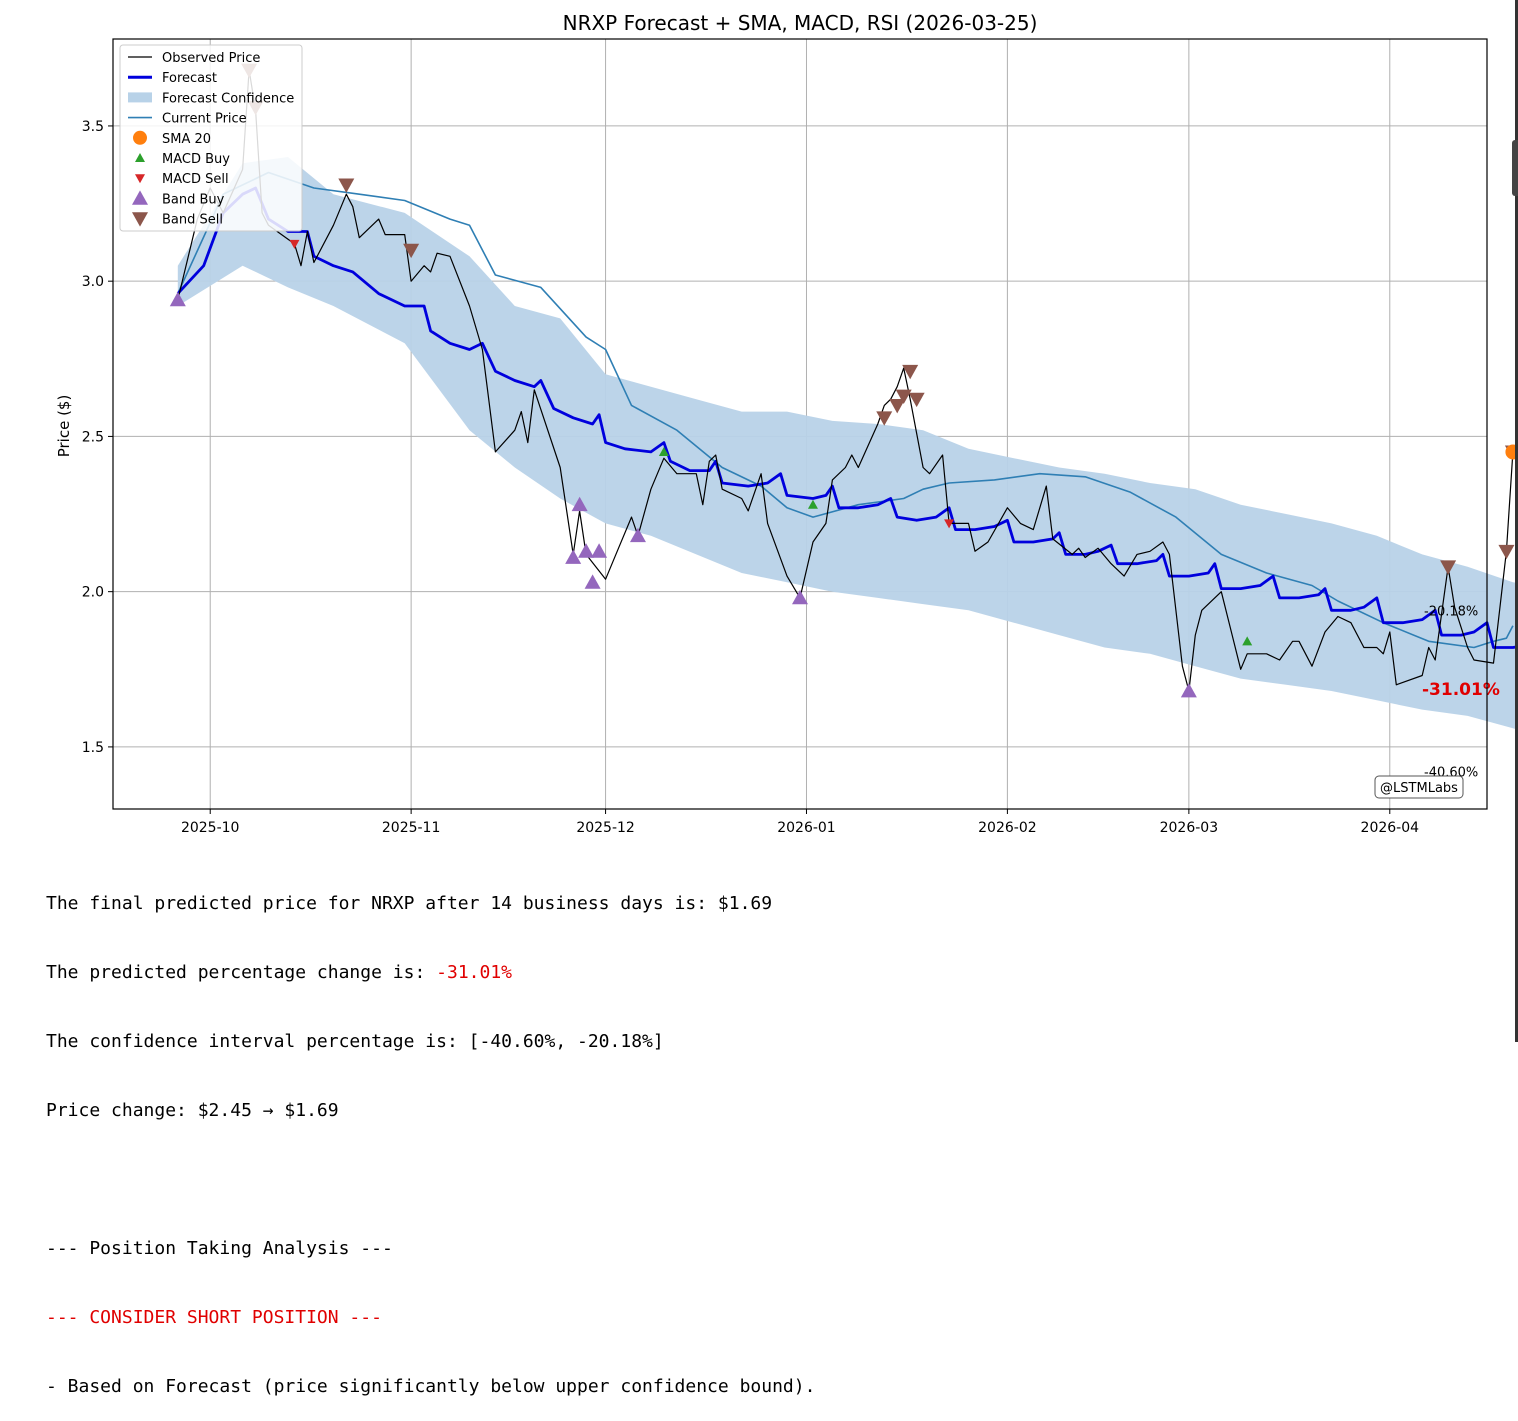 The width and height of the screenshot is (1518, 1421). Describe the element at coordinates (193, 199) in the screenshot. I see `legend-label: Band Buy` at that location.